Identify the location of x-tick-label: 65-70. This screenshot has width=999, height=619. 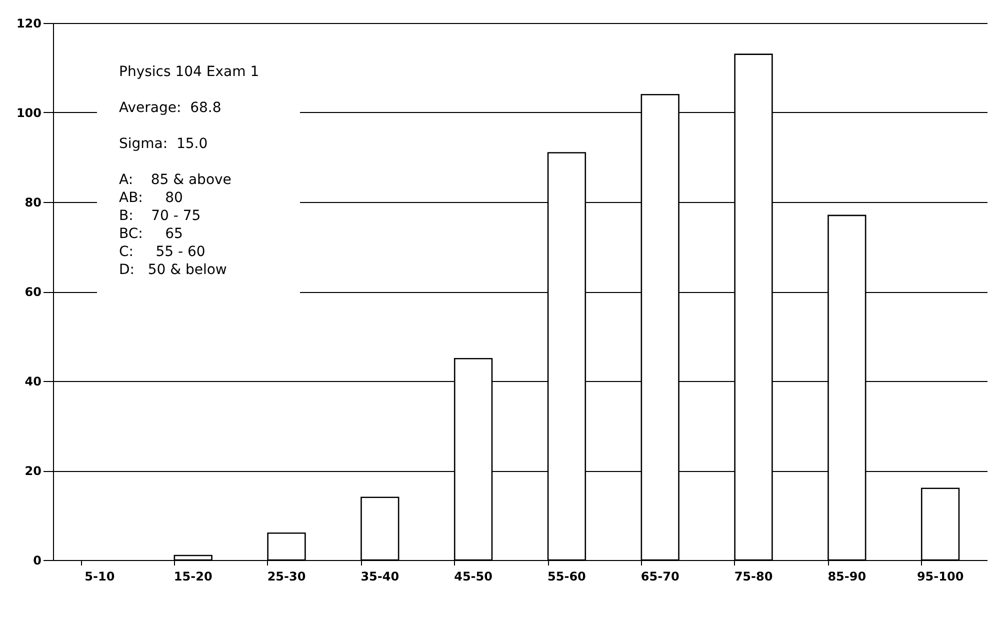
(660, 577).